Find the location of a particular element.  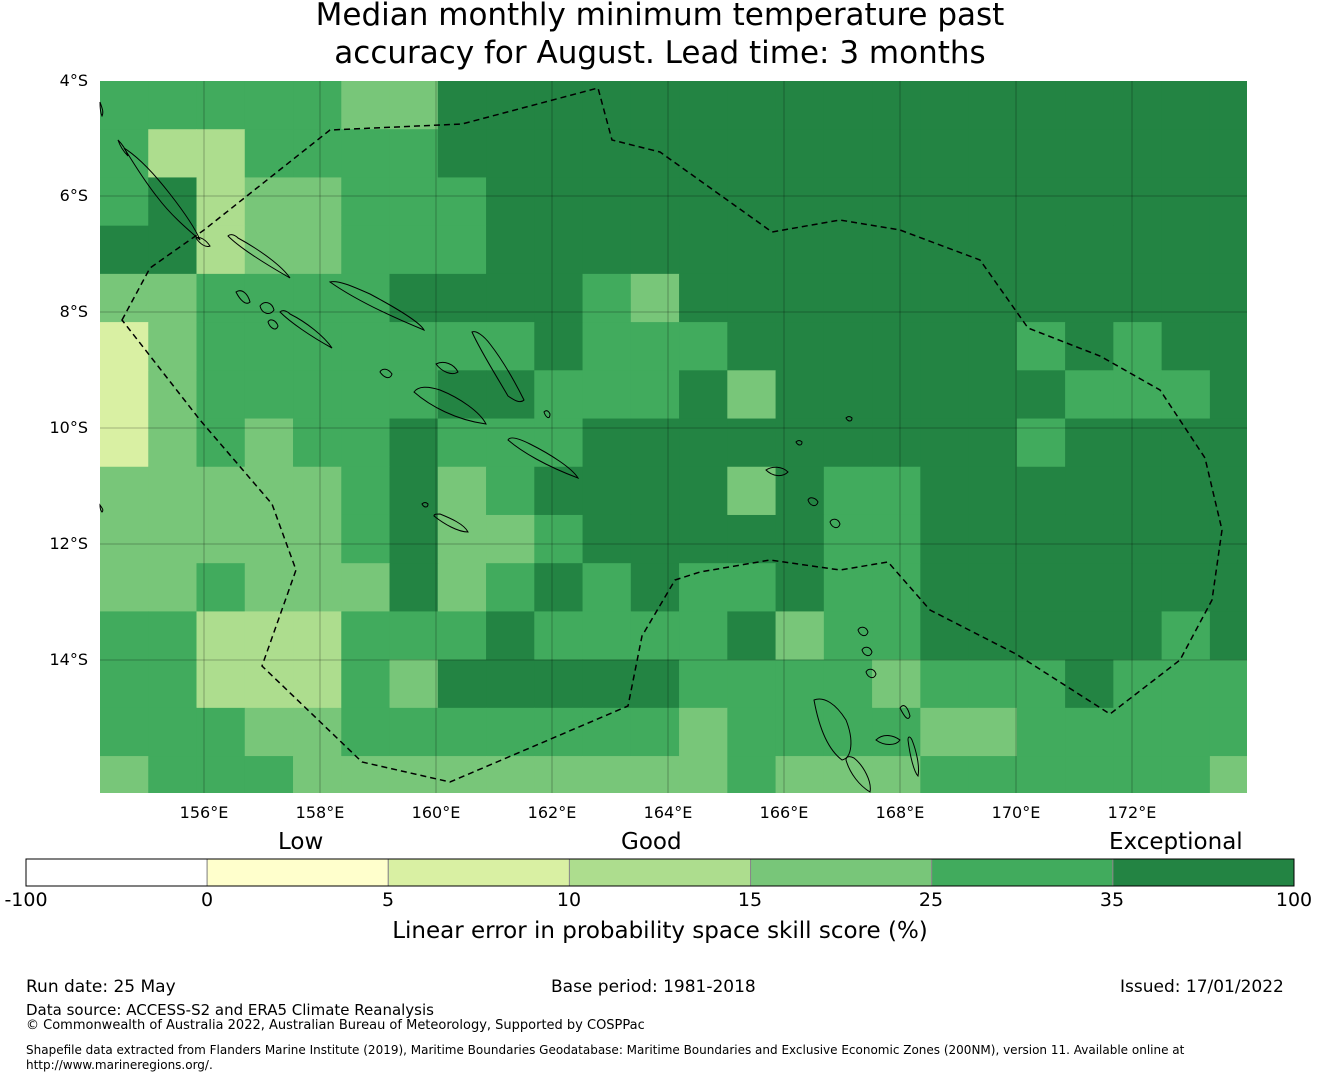

lon-label-162e: 162°E is located at coordinates (552, 812).